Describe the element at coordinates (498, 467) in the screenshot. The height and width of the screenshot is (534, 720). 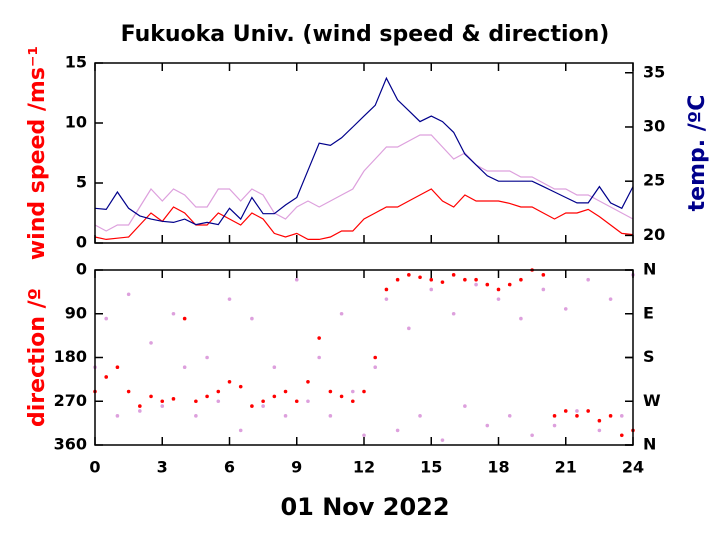
I see `x-tick-label: 18` at that location.